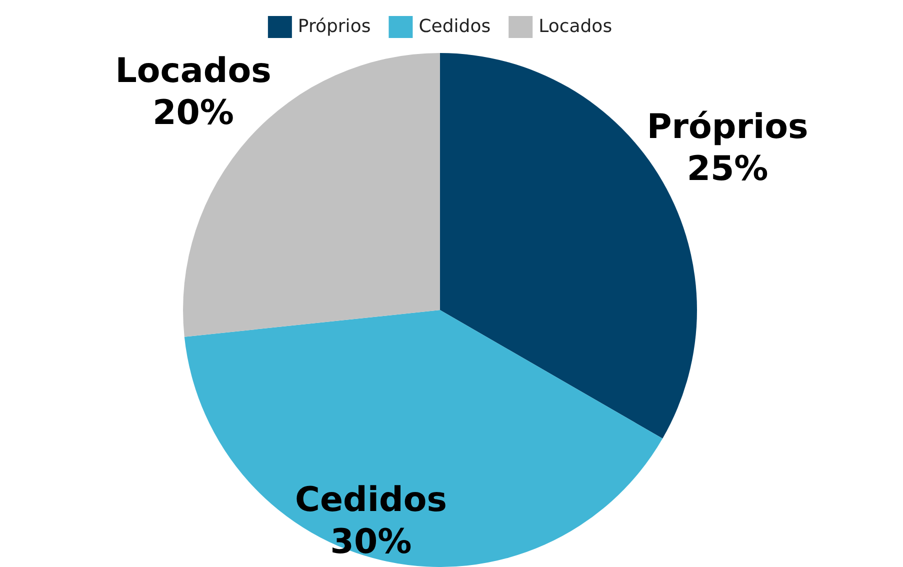 The width and height of the screenshot is (903, 567). What do you see at coordinates (371, 542) in the screenshot?
I see `data-label: 30%` at bounding box center [371, 542].